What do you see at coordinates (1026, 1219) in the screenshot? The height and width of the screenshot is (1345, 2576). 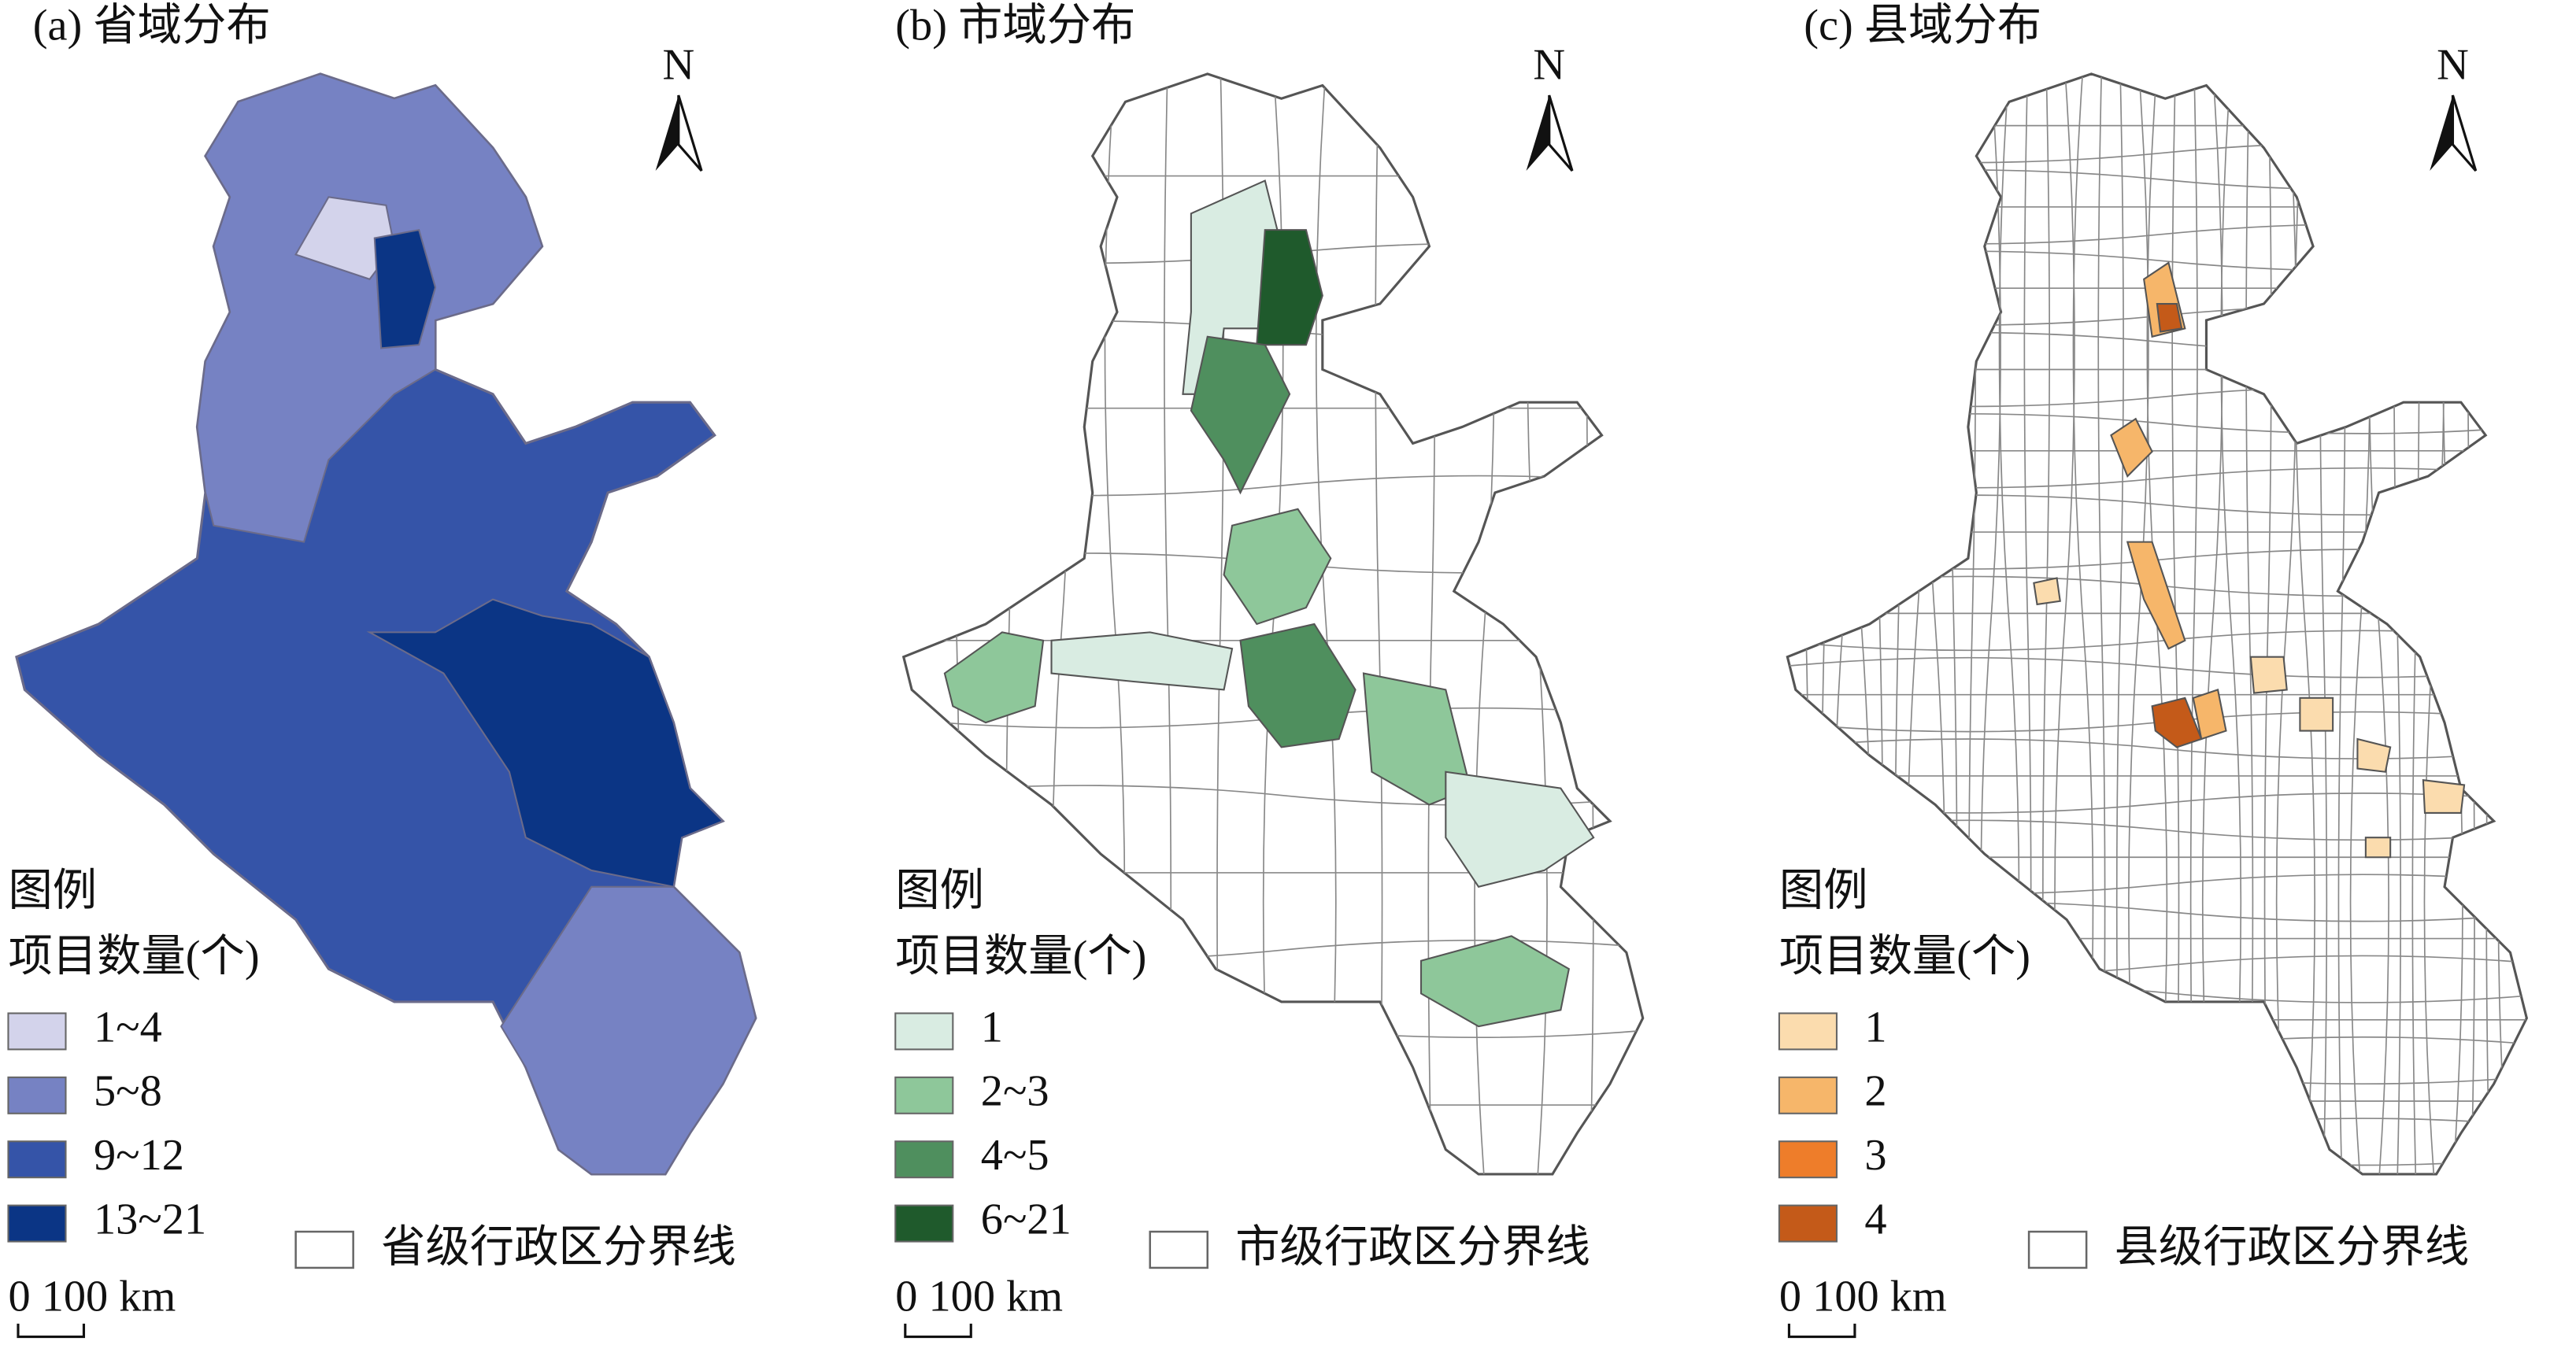 I see `legend-label: 6~21` at bounding box center [1026, 1219].